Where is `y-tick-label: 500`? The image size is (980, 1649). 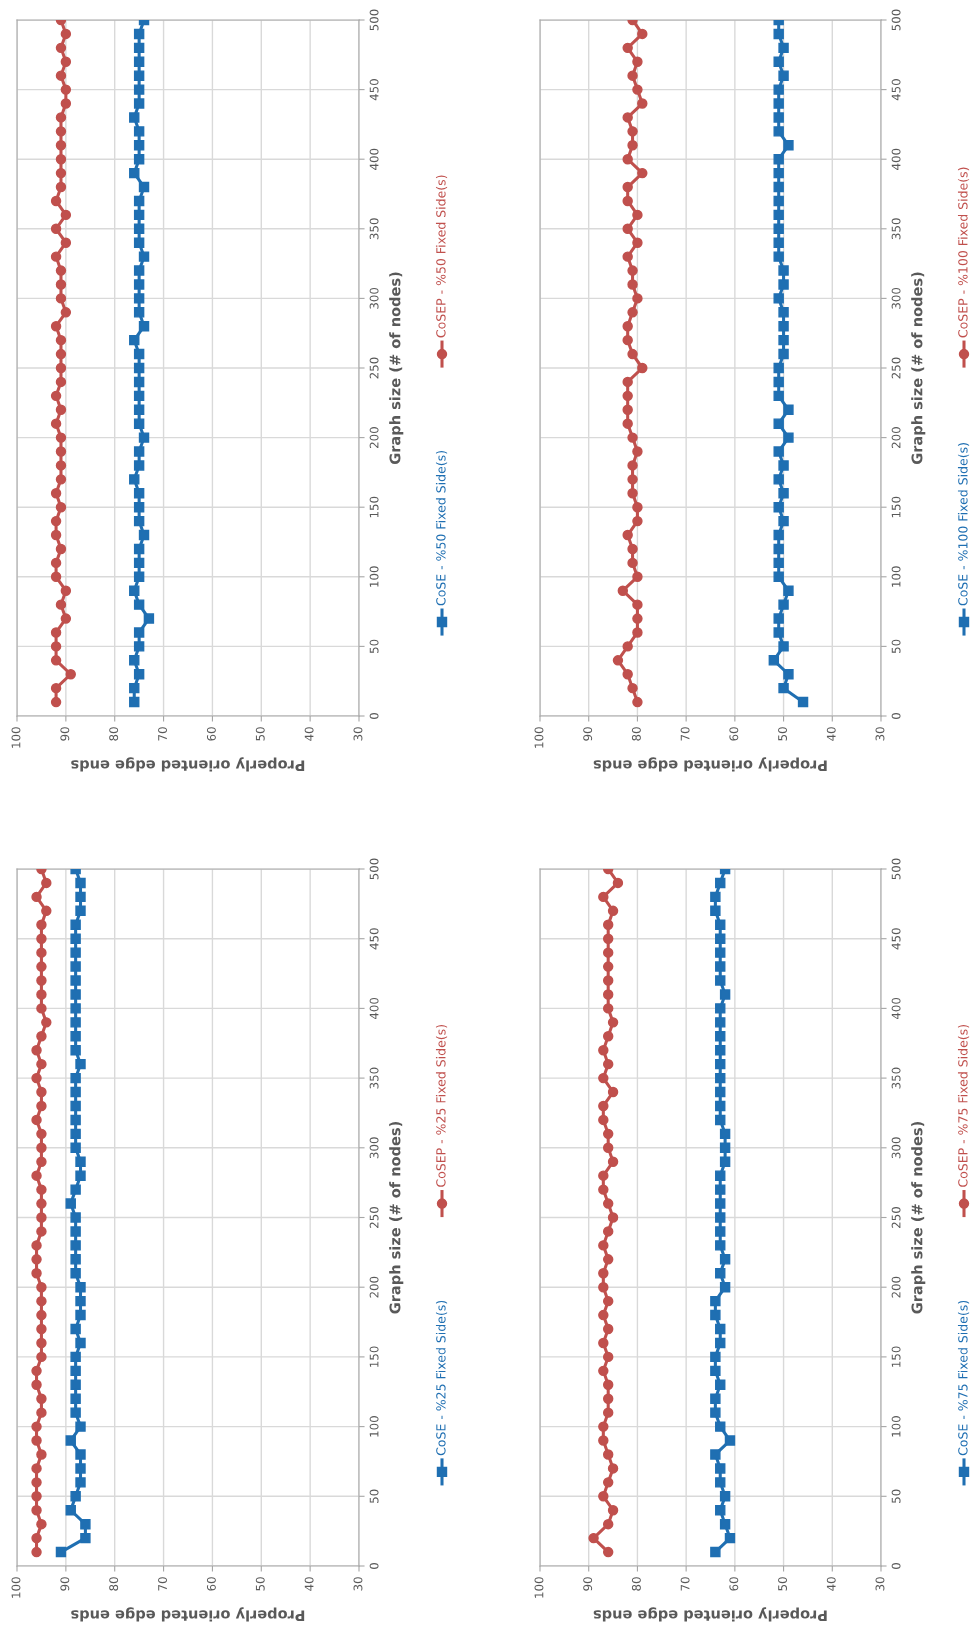 y-tick-label: 500 is located at coordinates (374, 20).